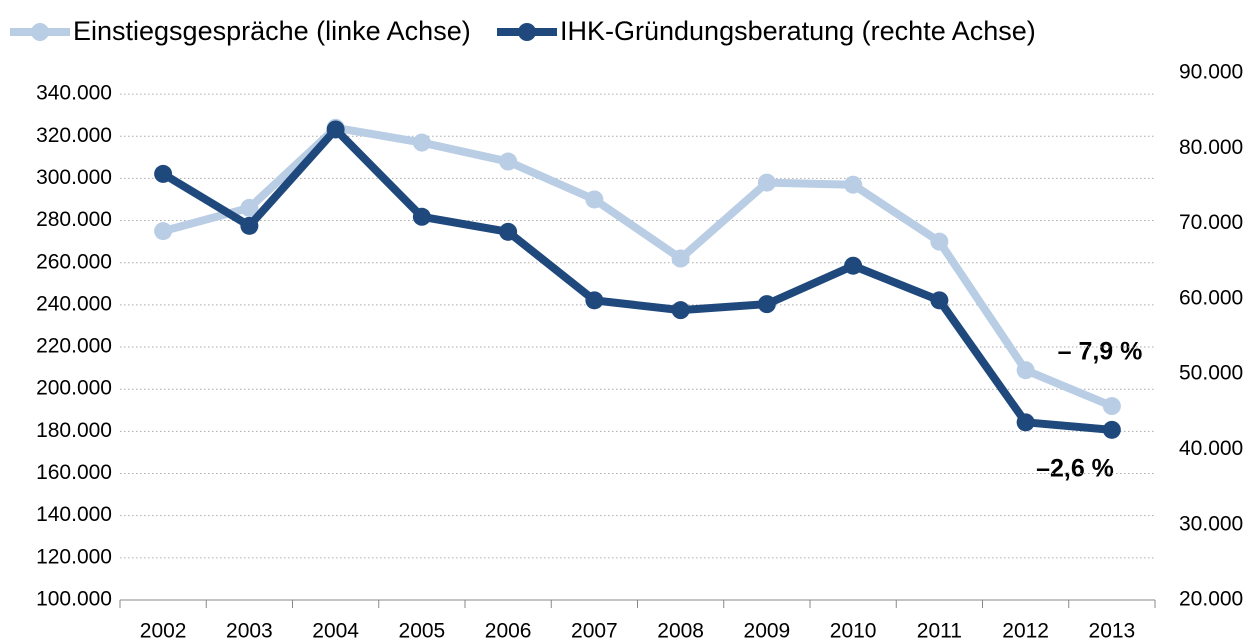  What do you see at coordinates (1211, 147) in the screenshot?
I see `y2-tick-label: 80.000` at bounding box center [1211, 147].